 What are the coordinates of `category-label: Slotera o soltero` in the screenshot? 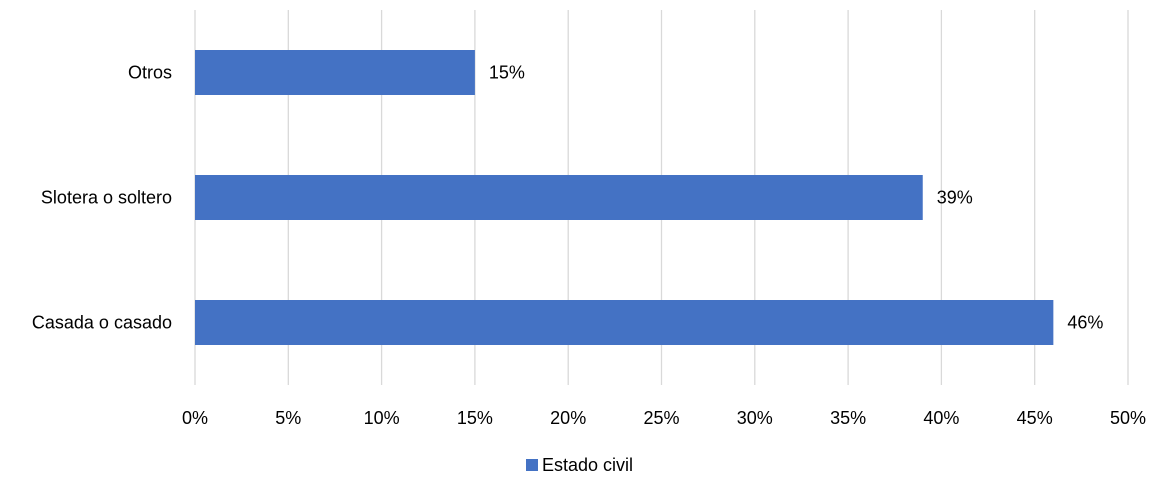 It's located at (106, 198).